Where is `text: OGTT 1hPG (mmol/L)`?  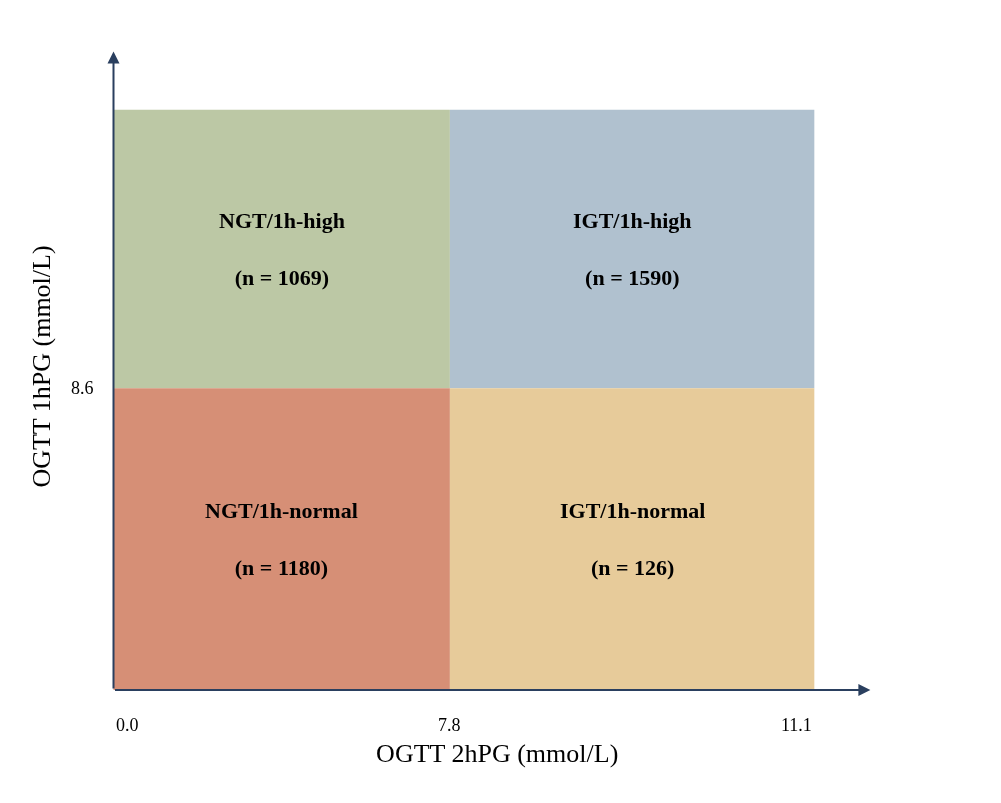 text: OGTT 1hPG (mmol/L) is located at coordinates (42, 366).